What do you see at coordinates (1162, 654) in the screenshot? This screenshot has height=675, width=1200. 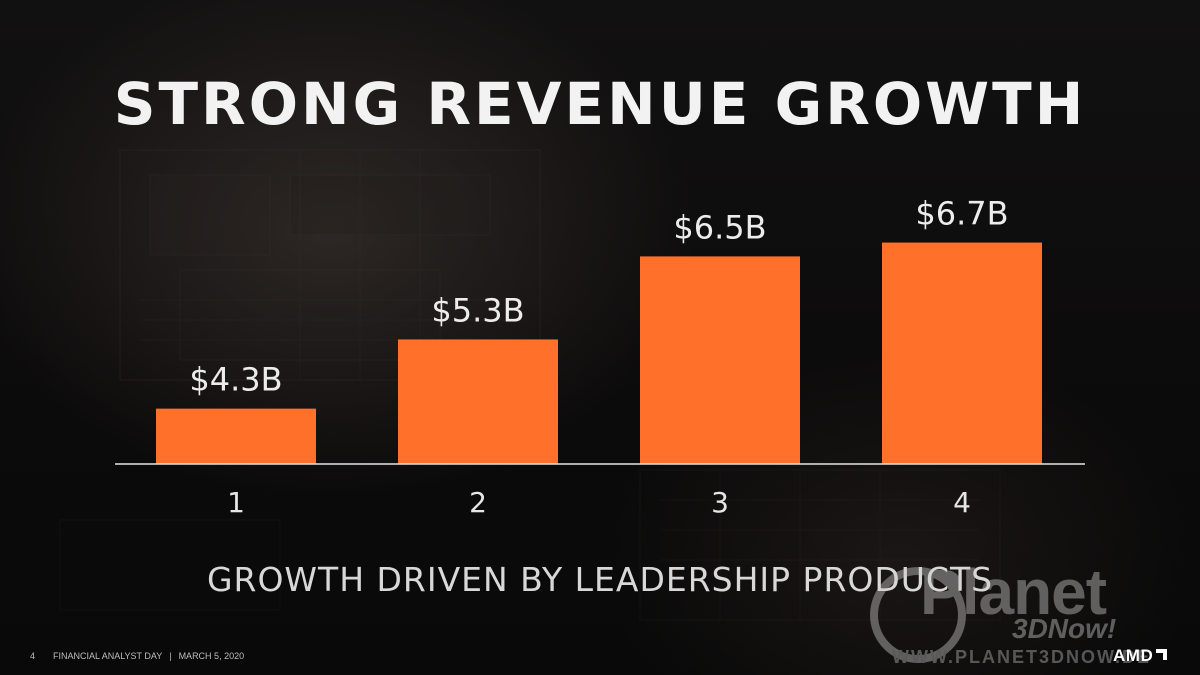 I see `amd-arrow-icon` at bounding box center [1162, 654].